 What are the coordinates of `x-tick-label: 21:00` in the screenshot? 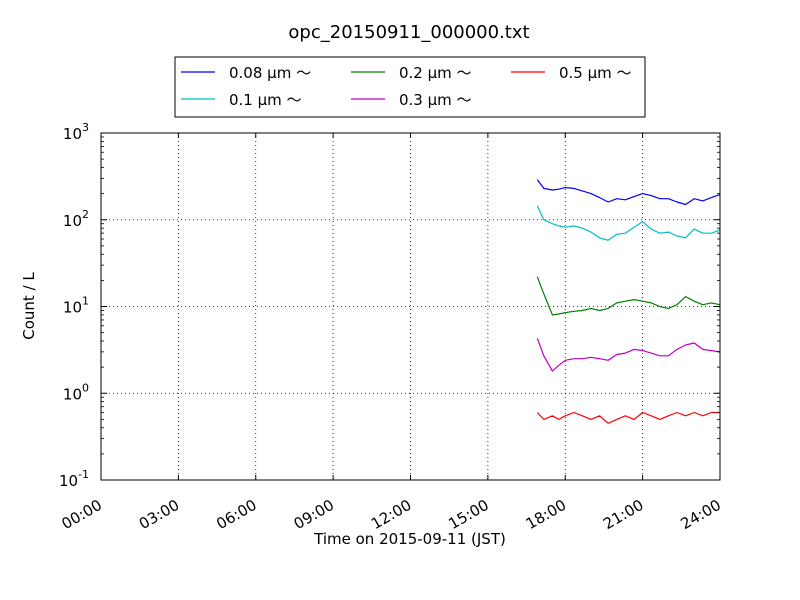 It's located at (623, 514).